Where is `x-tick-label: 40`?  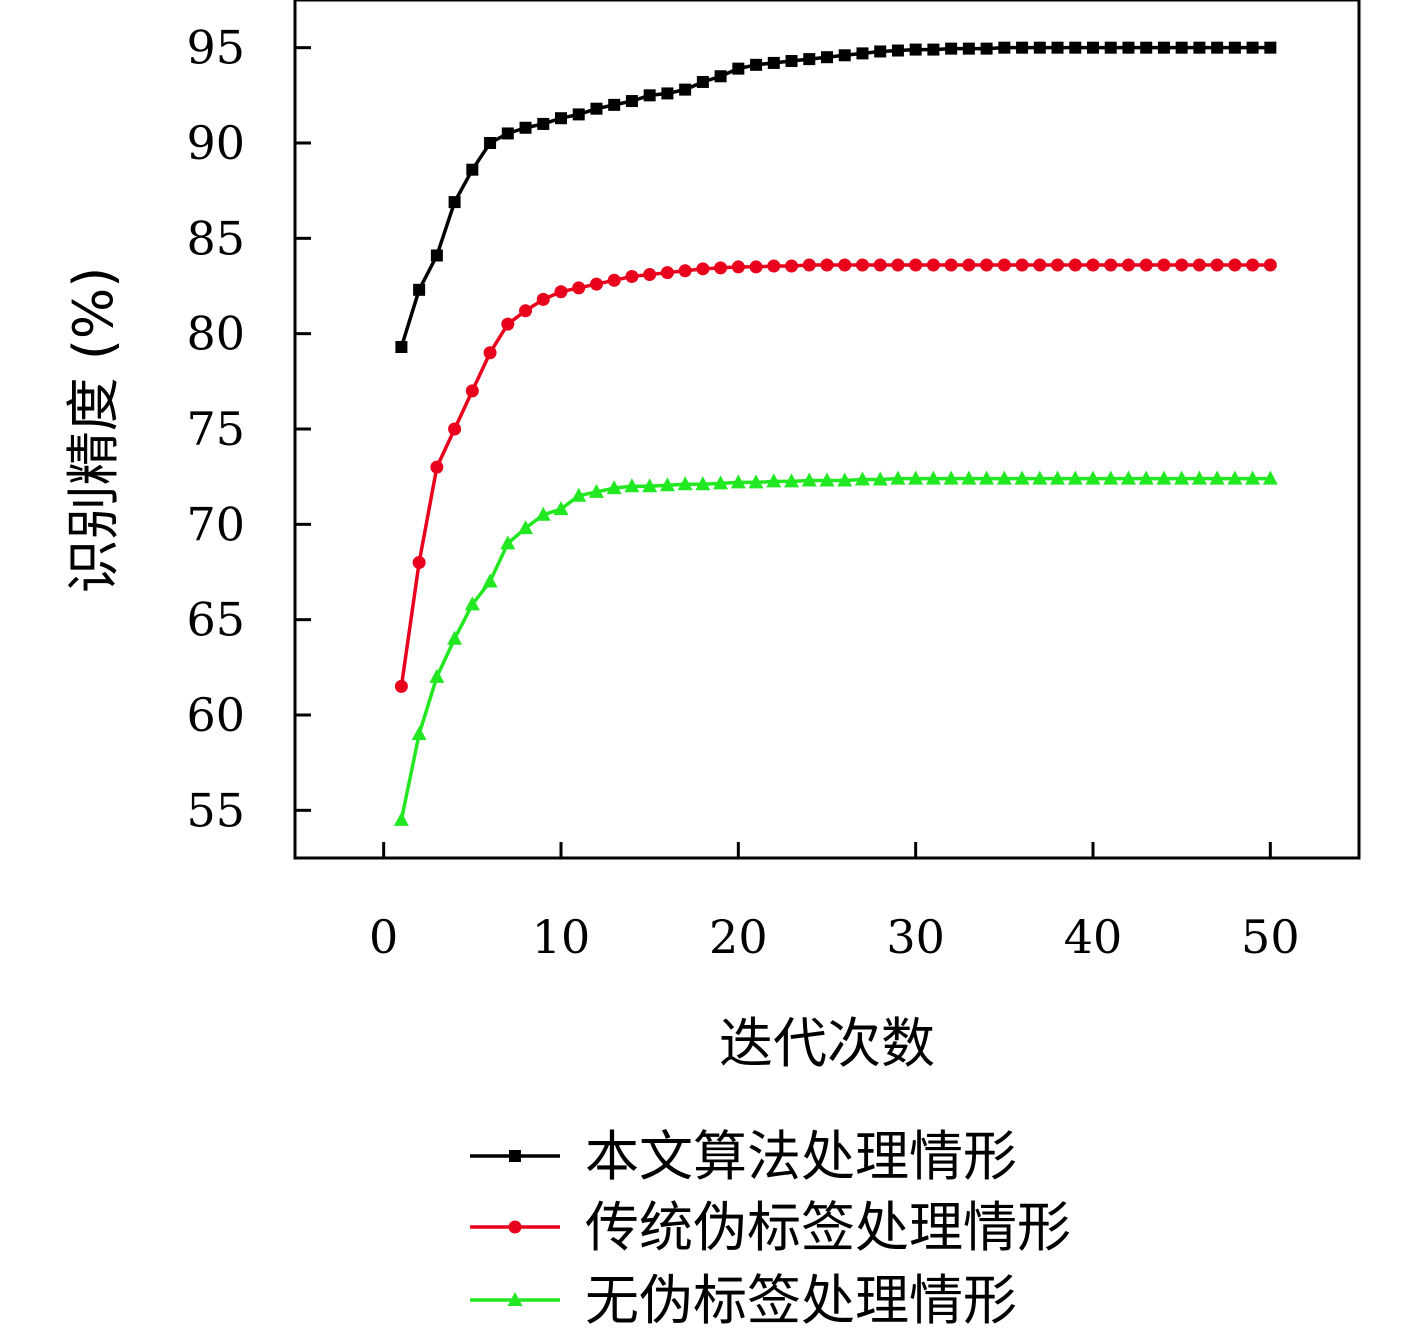
x-tick-label: 40 is located at coordinates (1093, 937).